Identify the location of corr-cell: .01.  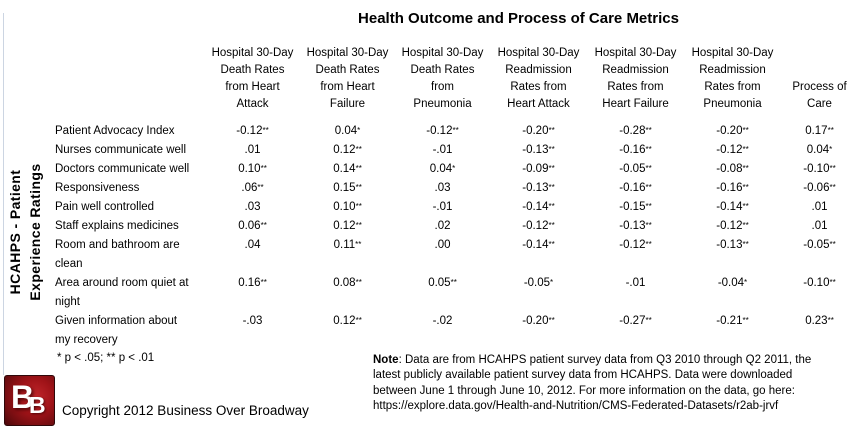
(819, 207).